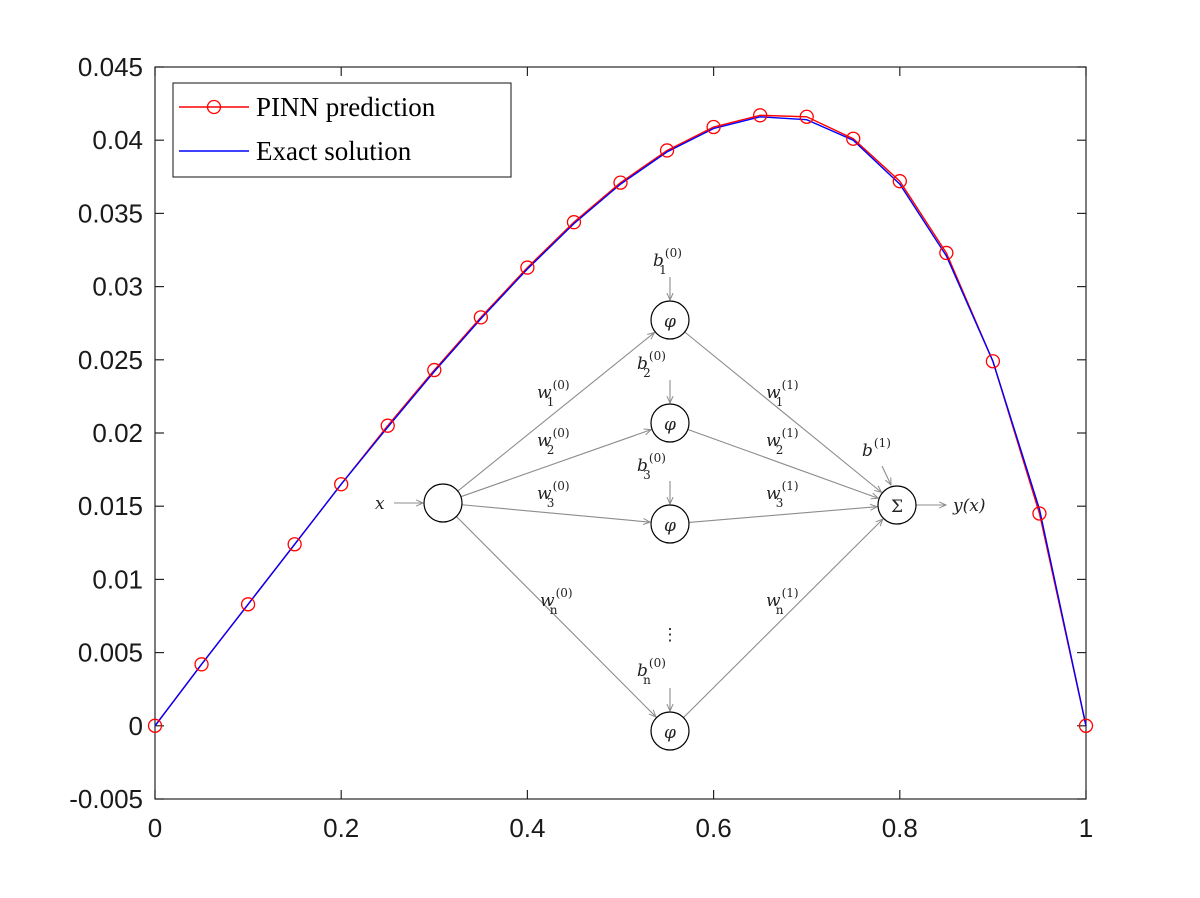 The width and height of the screenshot is (1200, 898). Describe the element at coordinates (670, 635) in the screenshot. I see `net-ellipsis: ⋮` at that location.